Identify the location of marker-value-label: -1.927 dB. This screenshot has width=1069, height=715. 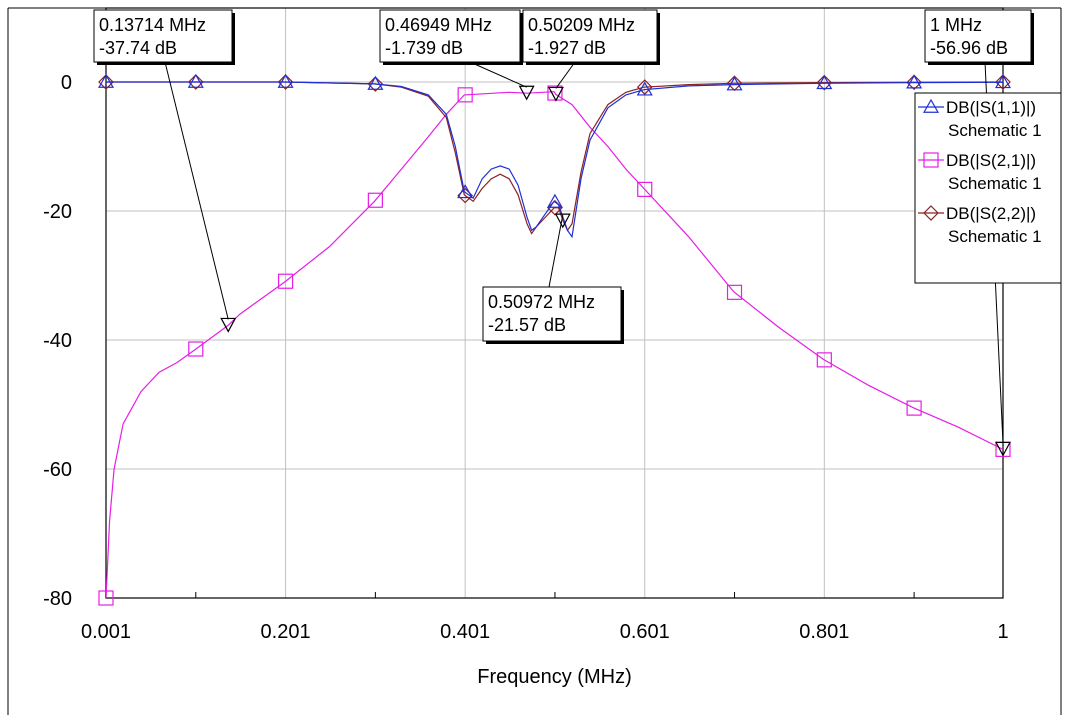
(567, 48).